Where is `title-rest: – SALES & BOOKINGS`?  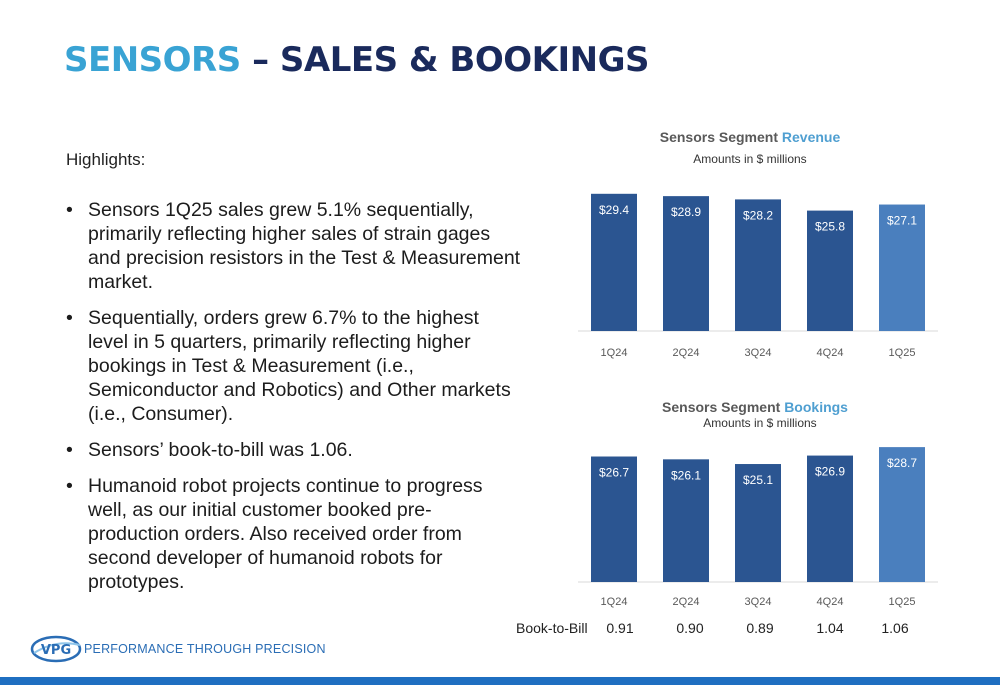 title-rest: – SALES & BOOKINGS is located at coordinates (444, 60).